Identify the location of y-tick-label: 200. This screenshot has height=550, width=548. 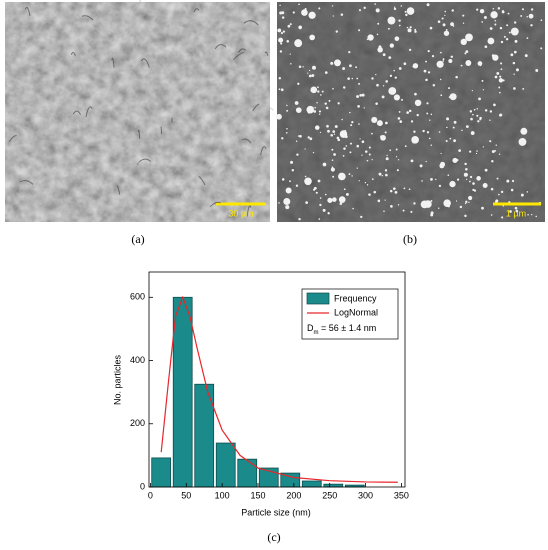
(137, 423).